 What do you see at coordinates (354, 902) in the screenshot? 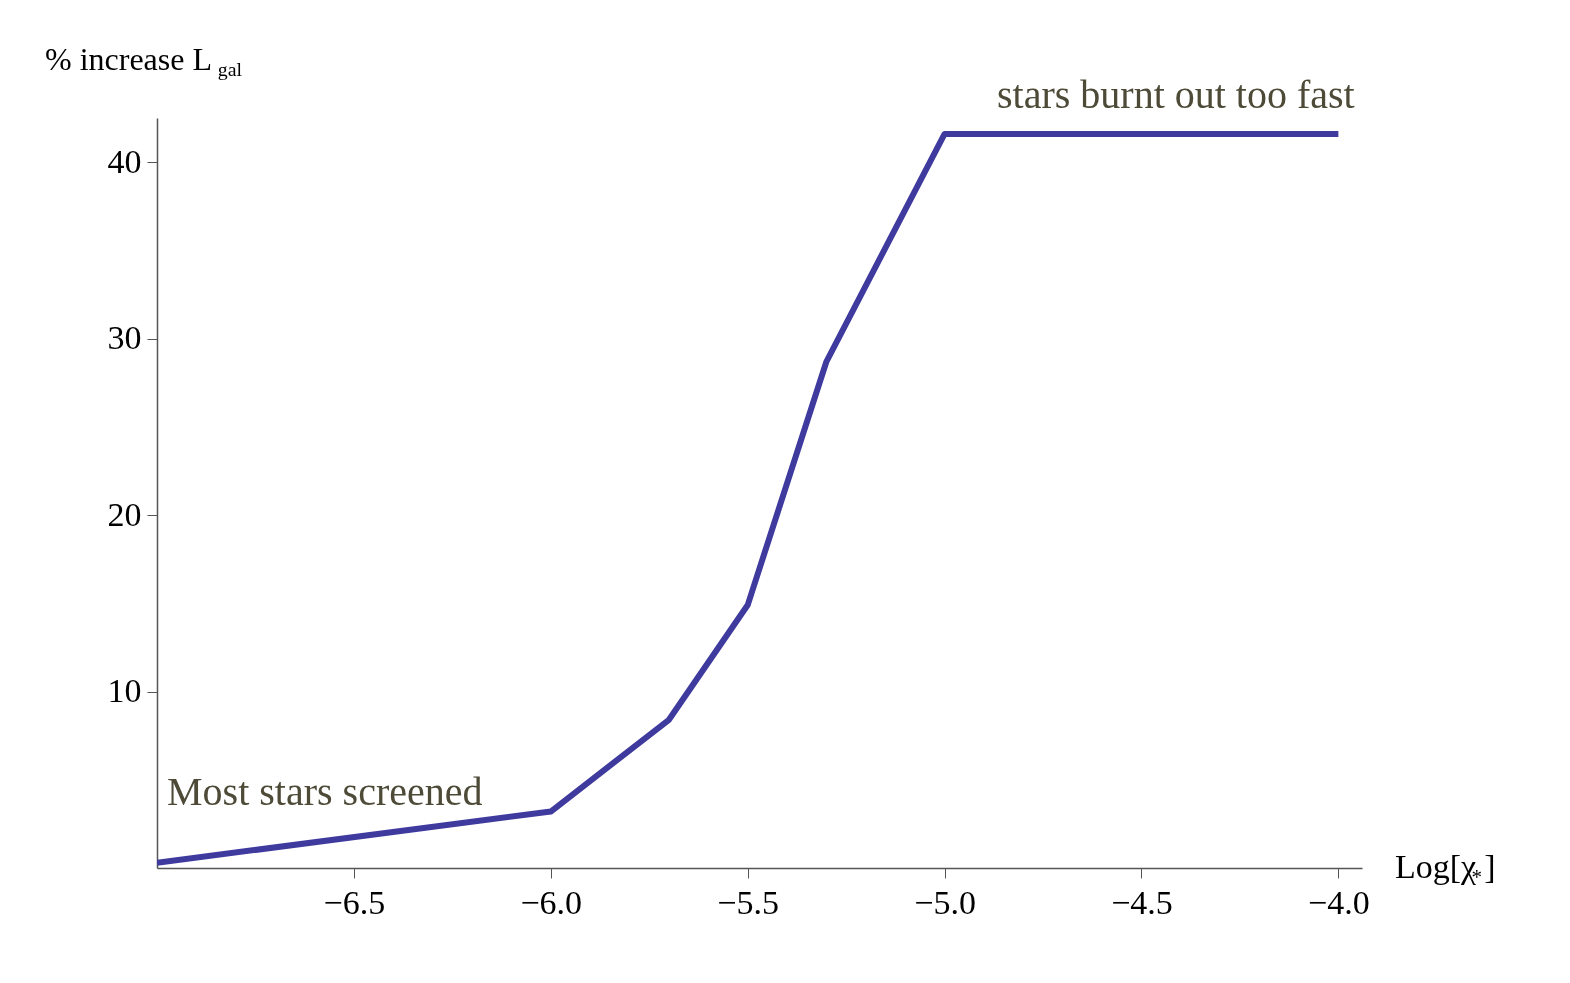
I see `x-tick-label: −6.5` at bounding box center [354, 902].